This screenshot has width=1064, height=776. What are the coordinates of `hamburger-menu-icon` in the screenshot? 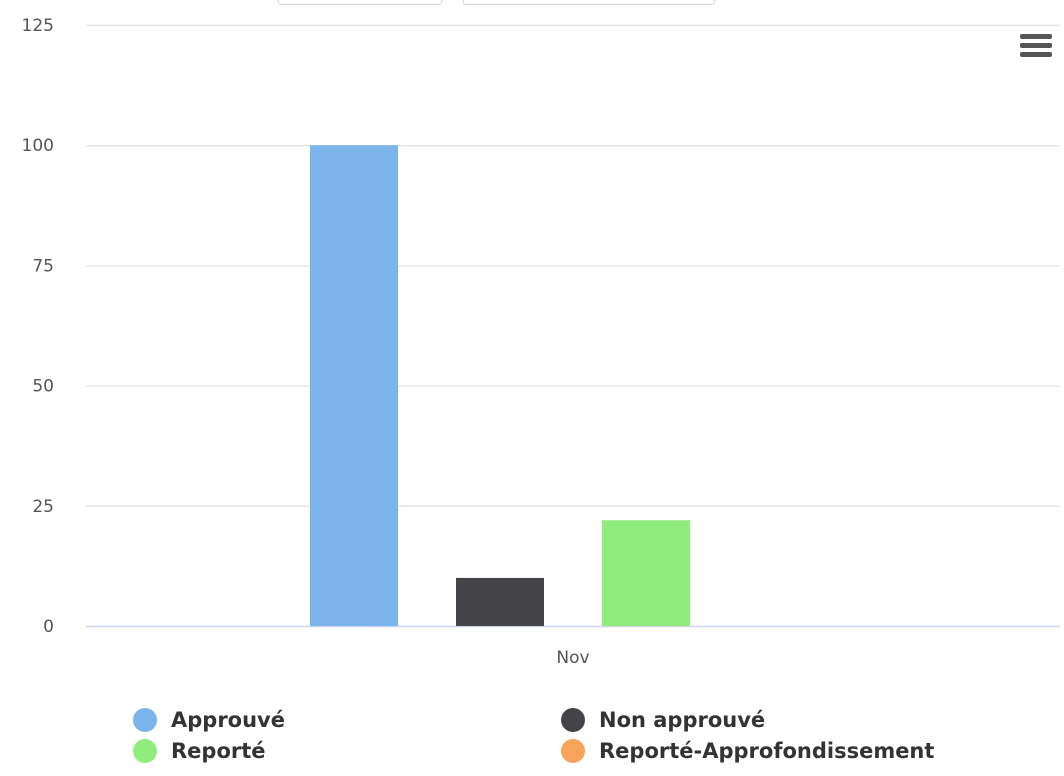 It's located at (1034, 48).